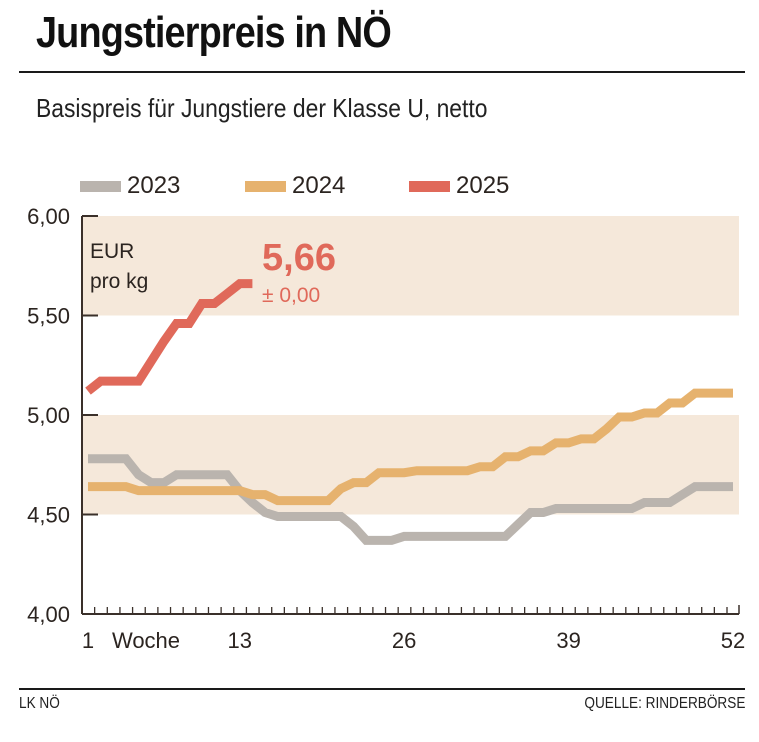  I want to click on x-tick-label: 13, so click(240, 640).